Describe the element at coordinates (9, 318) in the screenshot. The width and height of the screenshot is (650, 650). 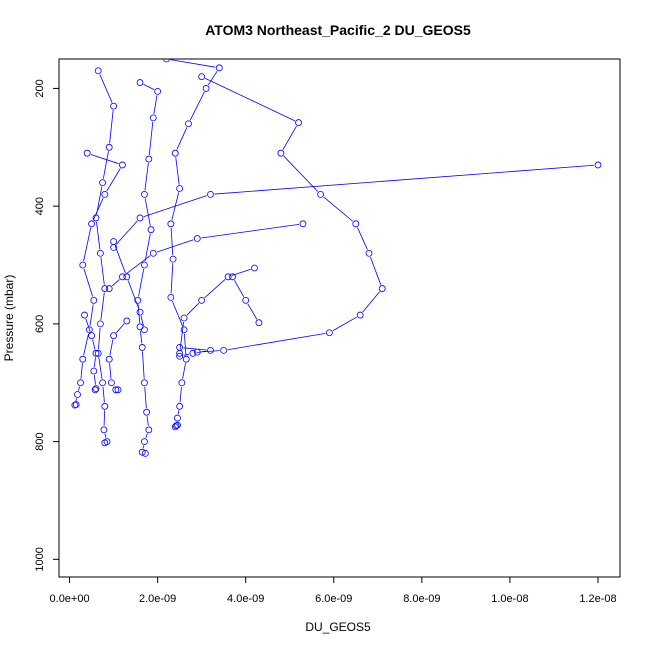
I see `y-axis-label: Pressure (mbar)` at that location.